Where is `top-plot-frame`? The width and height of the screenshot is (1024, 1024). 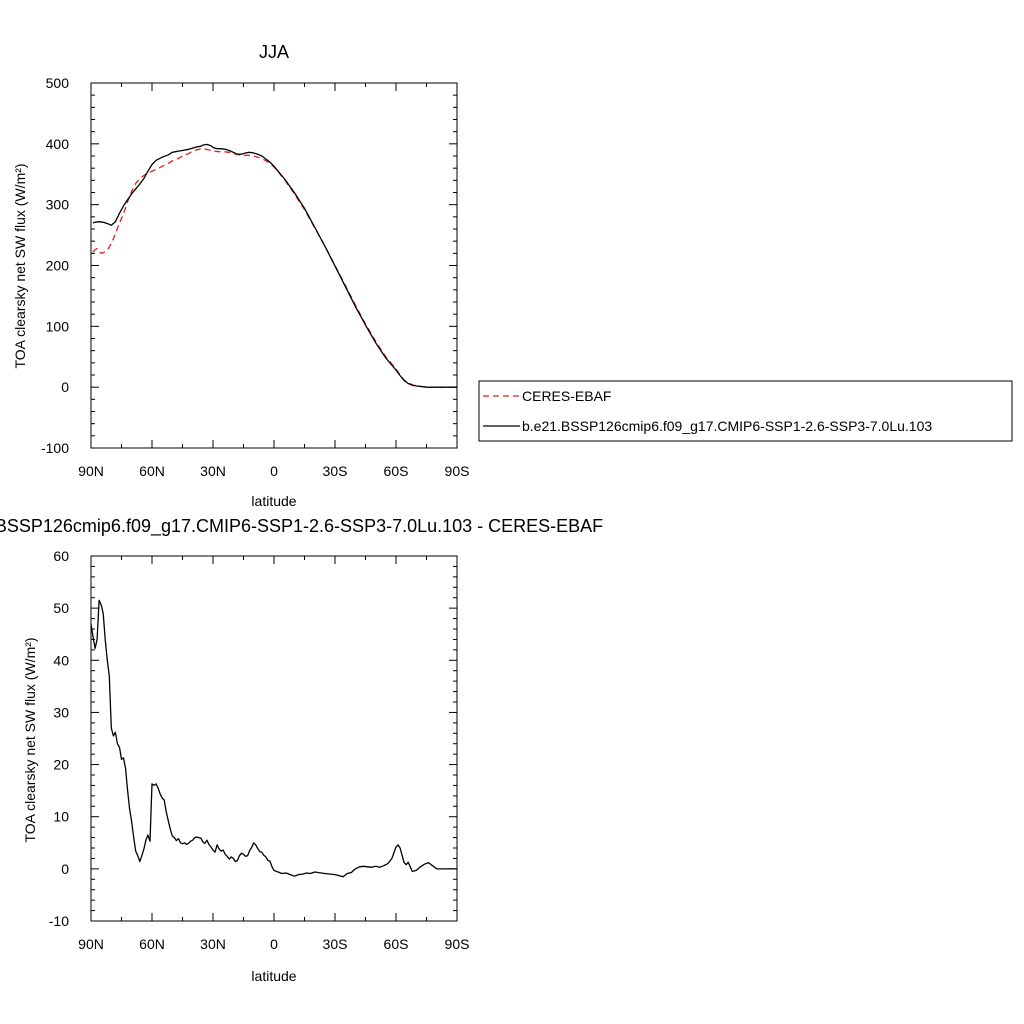
top-plot-frame is located at coordinates (274, 265).